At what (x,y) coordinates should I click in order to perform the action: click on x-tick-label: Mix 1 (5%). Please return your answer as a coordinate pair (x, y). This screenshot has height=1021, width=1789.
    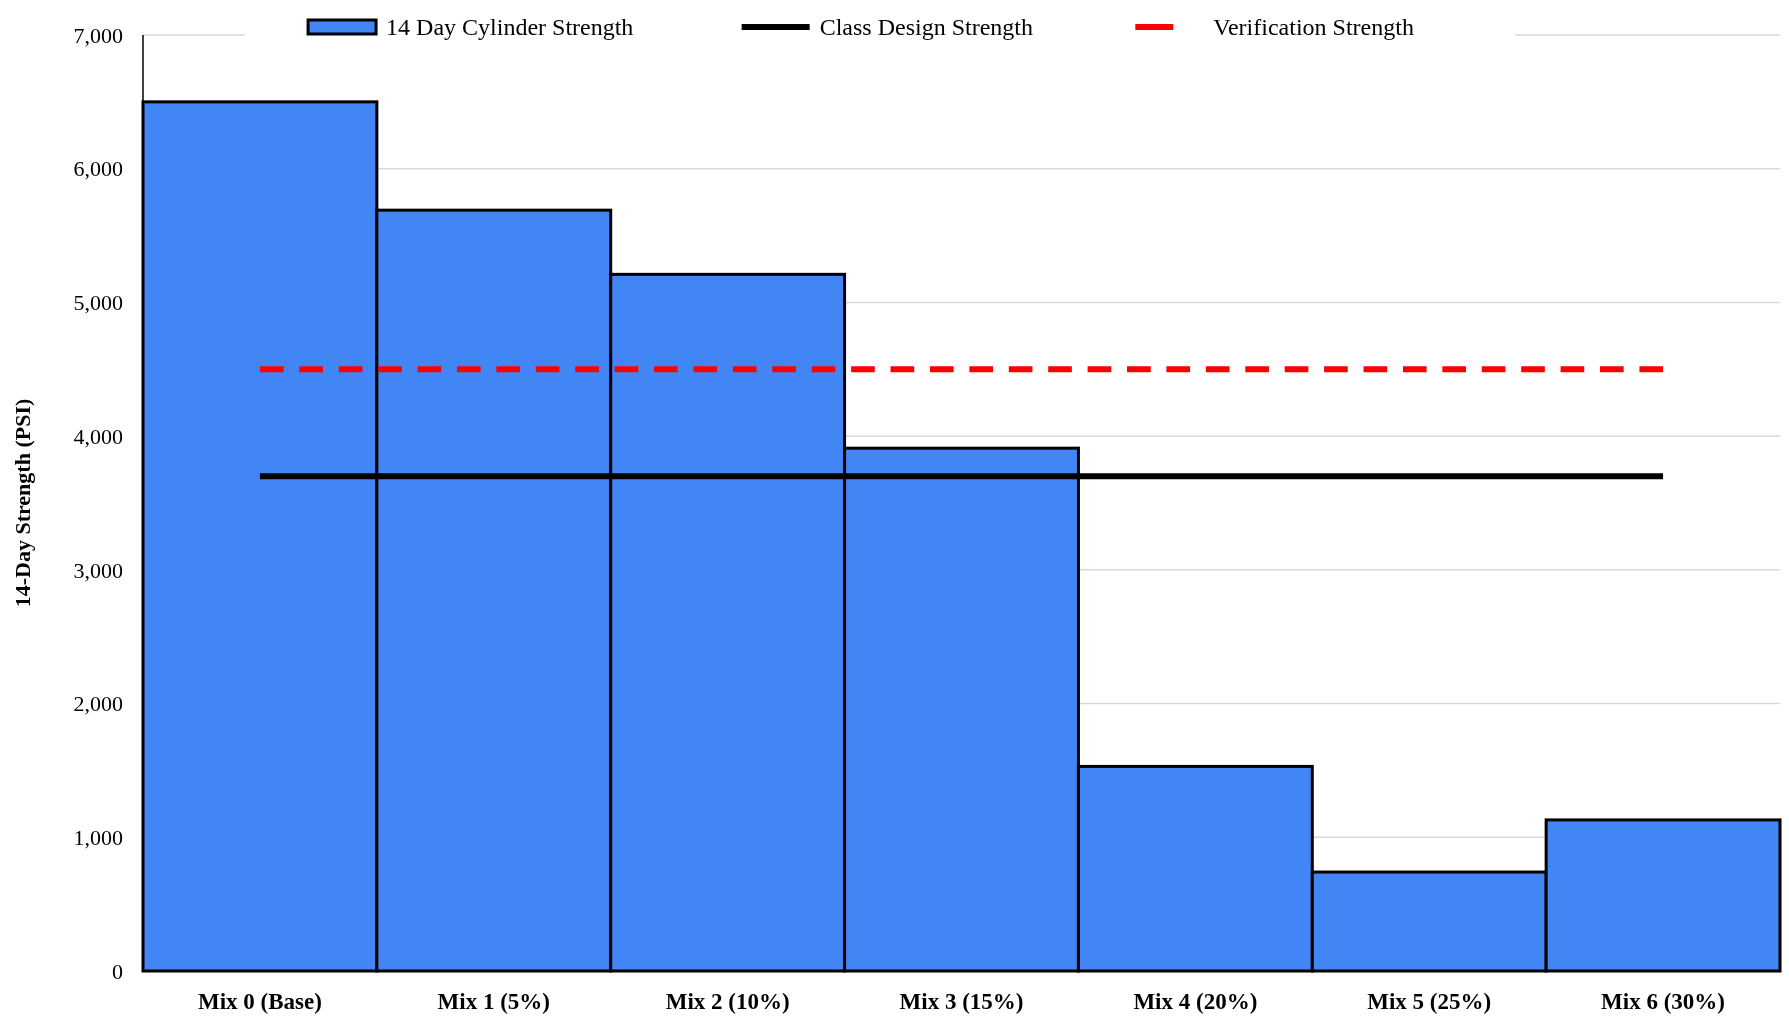
    Looking at the image, I should click on (493, 1001).